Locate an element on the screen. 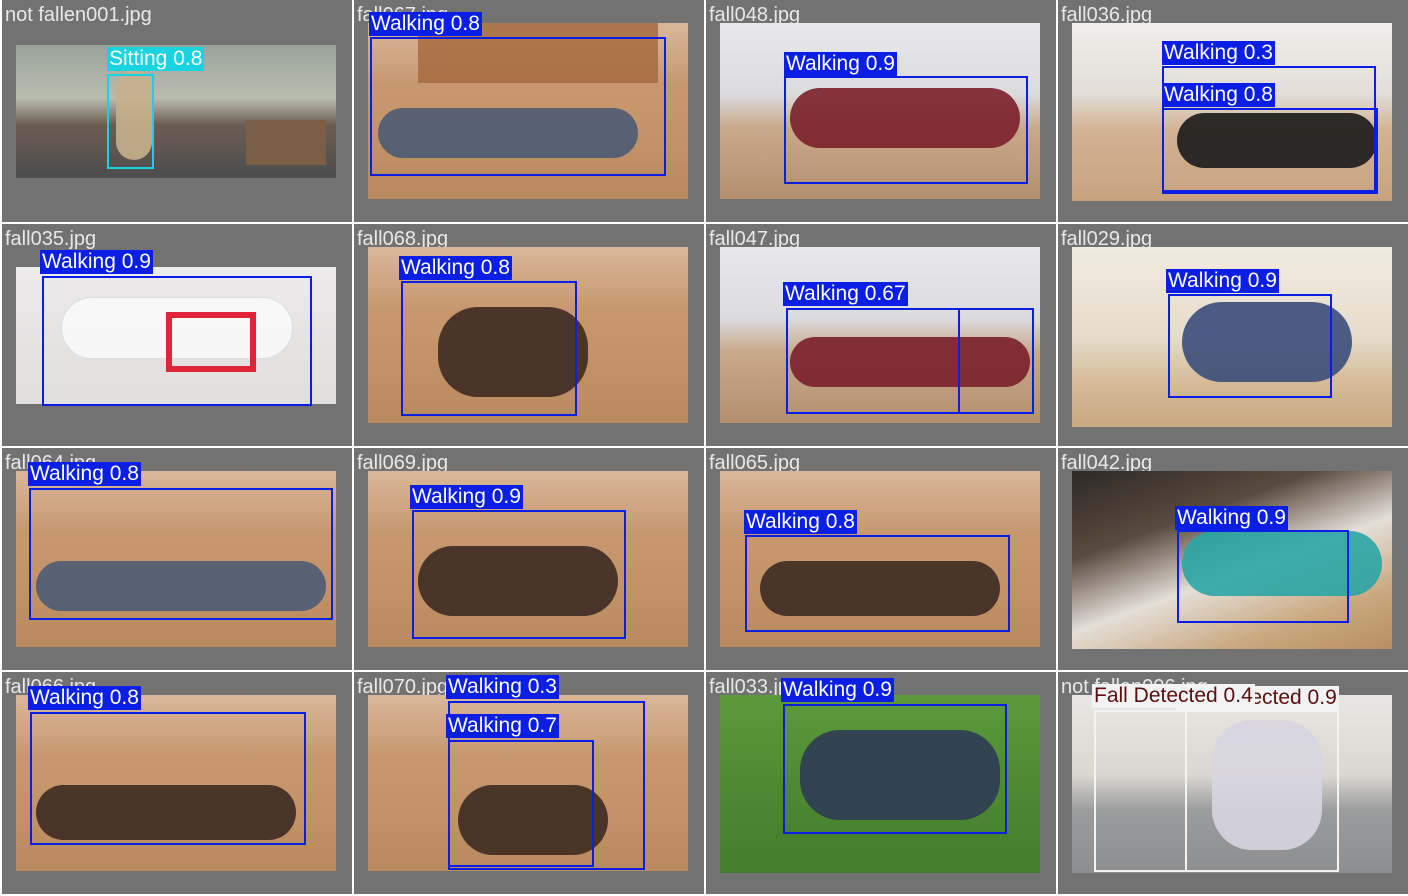 This screenshot has width=1408, height=896. result-tile: fall042.jpg Walking 0.9 is located at coordinates (1233, 559).